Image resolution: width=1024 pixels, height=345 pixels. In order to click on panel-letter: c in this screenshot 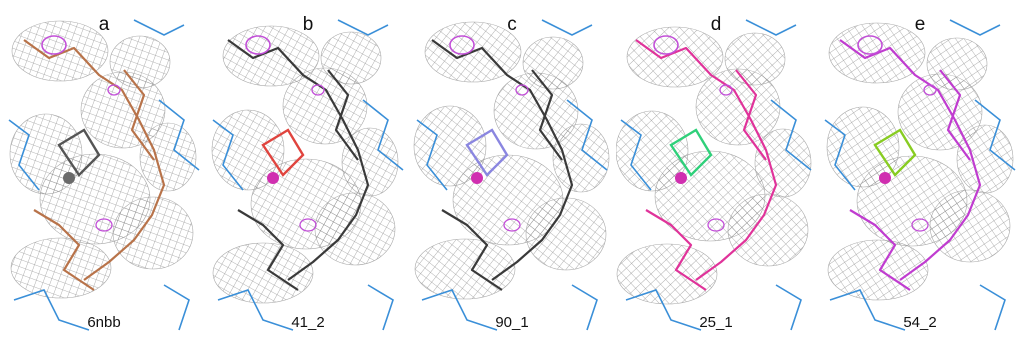, I will do `click(512, 24)`.